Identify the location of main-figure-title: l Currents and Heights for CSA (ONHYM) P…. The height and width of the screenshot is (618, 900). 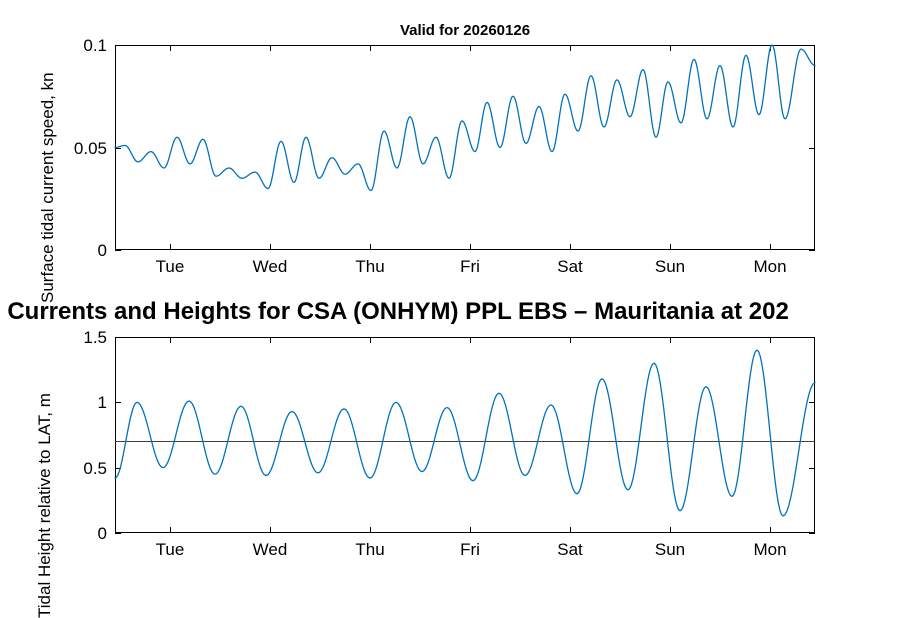
(394, 311).